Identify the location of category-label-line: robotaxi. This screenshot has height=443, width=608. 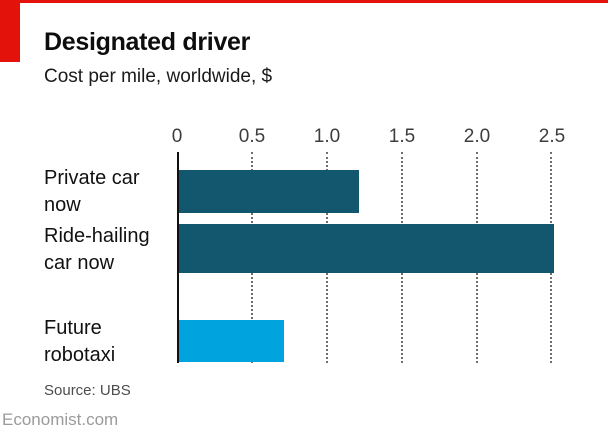
(80, 355).